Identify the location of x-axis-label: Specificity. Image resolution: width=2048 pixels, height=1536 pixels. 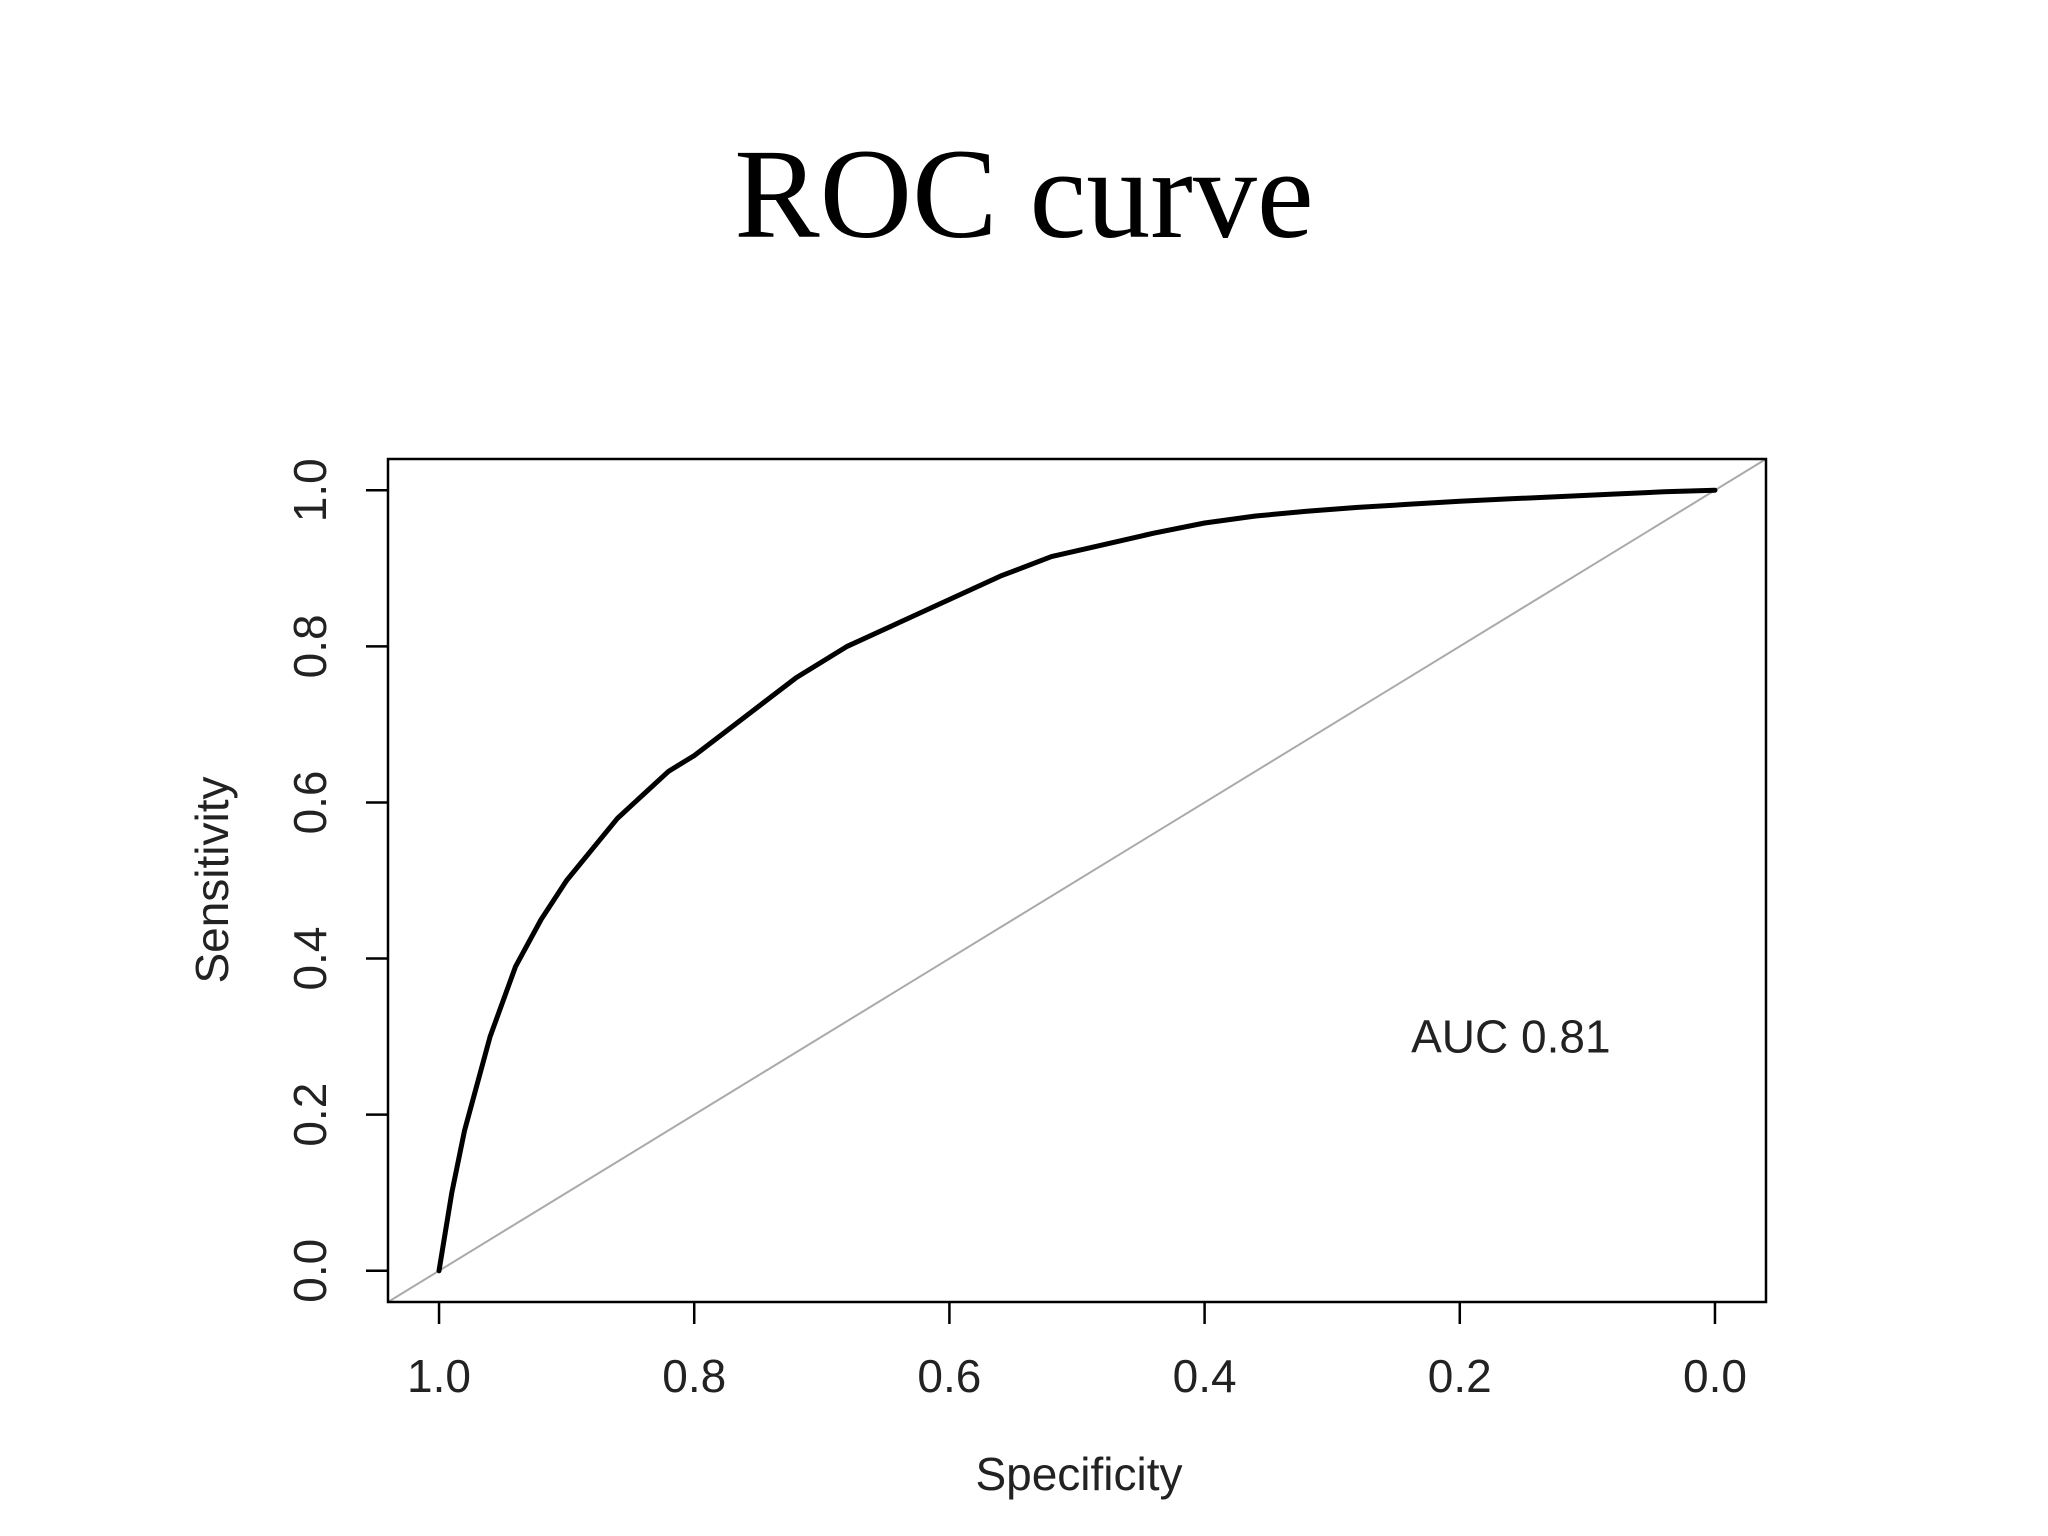
(1078, 1474).